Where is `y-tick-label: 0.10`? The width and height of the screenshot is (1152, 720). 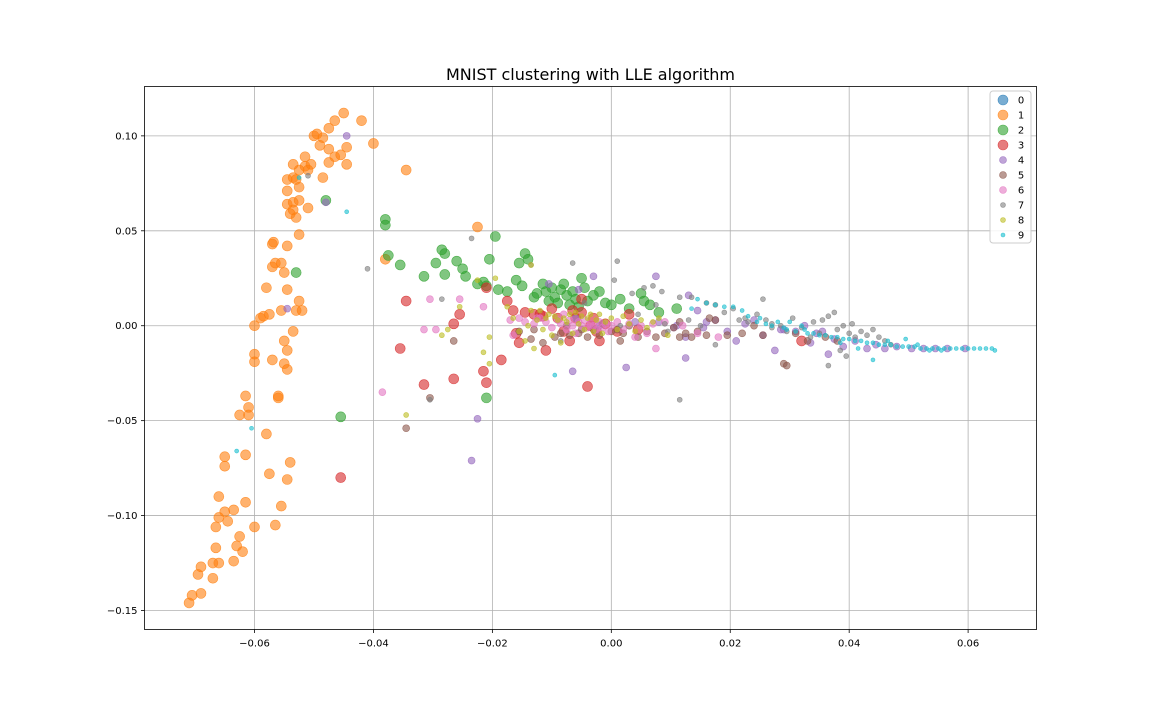
y-tick-label: 0.10 is located at coordinates (126, 136).